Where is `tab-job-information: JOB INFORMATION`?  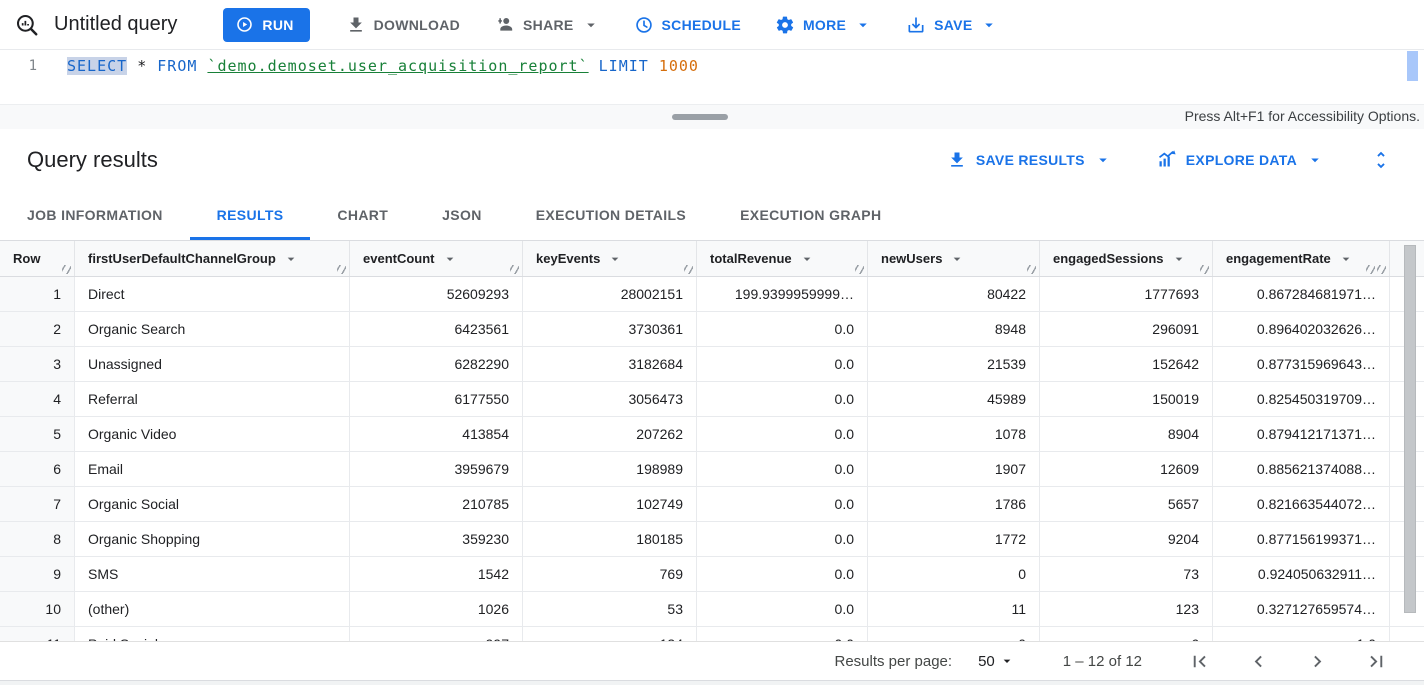 tab-job-information: JOB INFORMATION is located at coordinates (95, 215).